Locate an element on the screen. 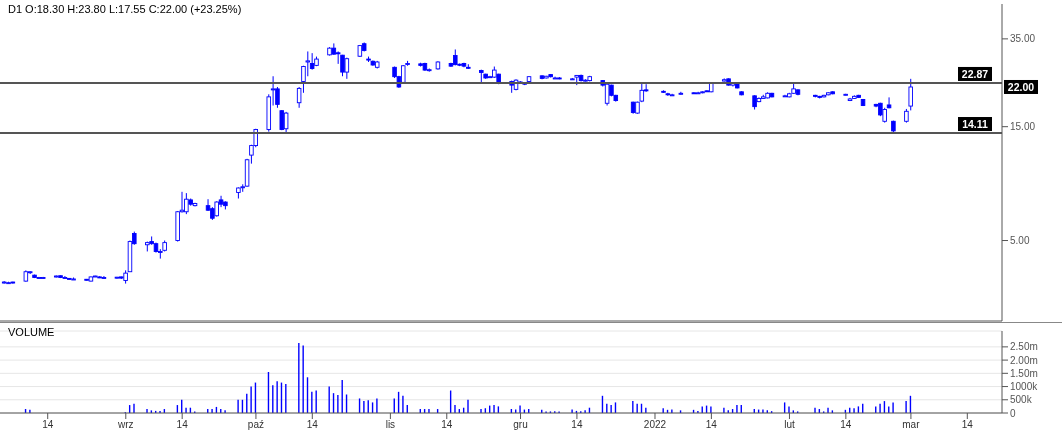  chart-title: VOLUME is located at coordinates (31, 332).